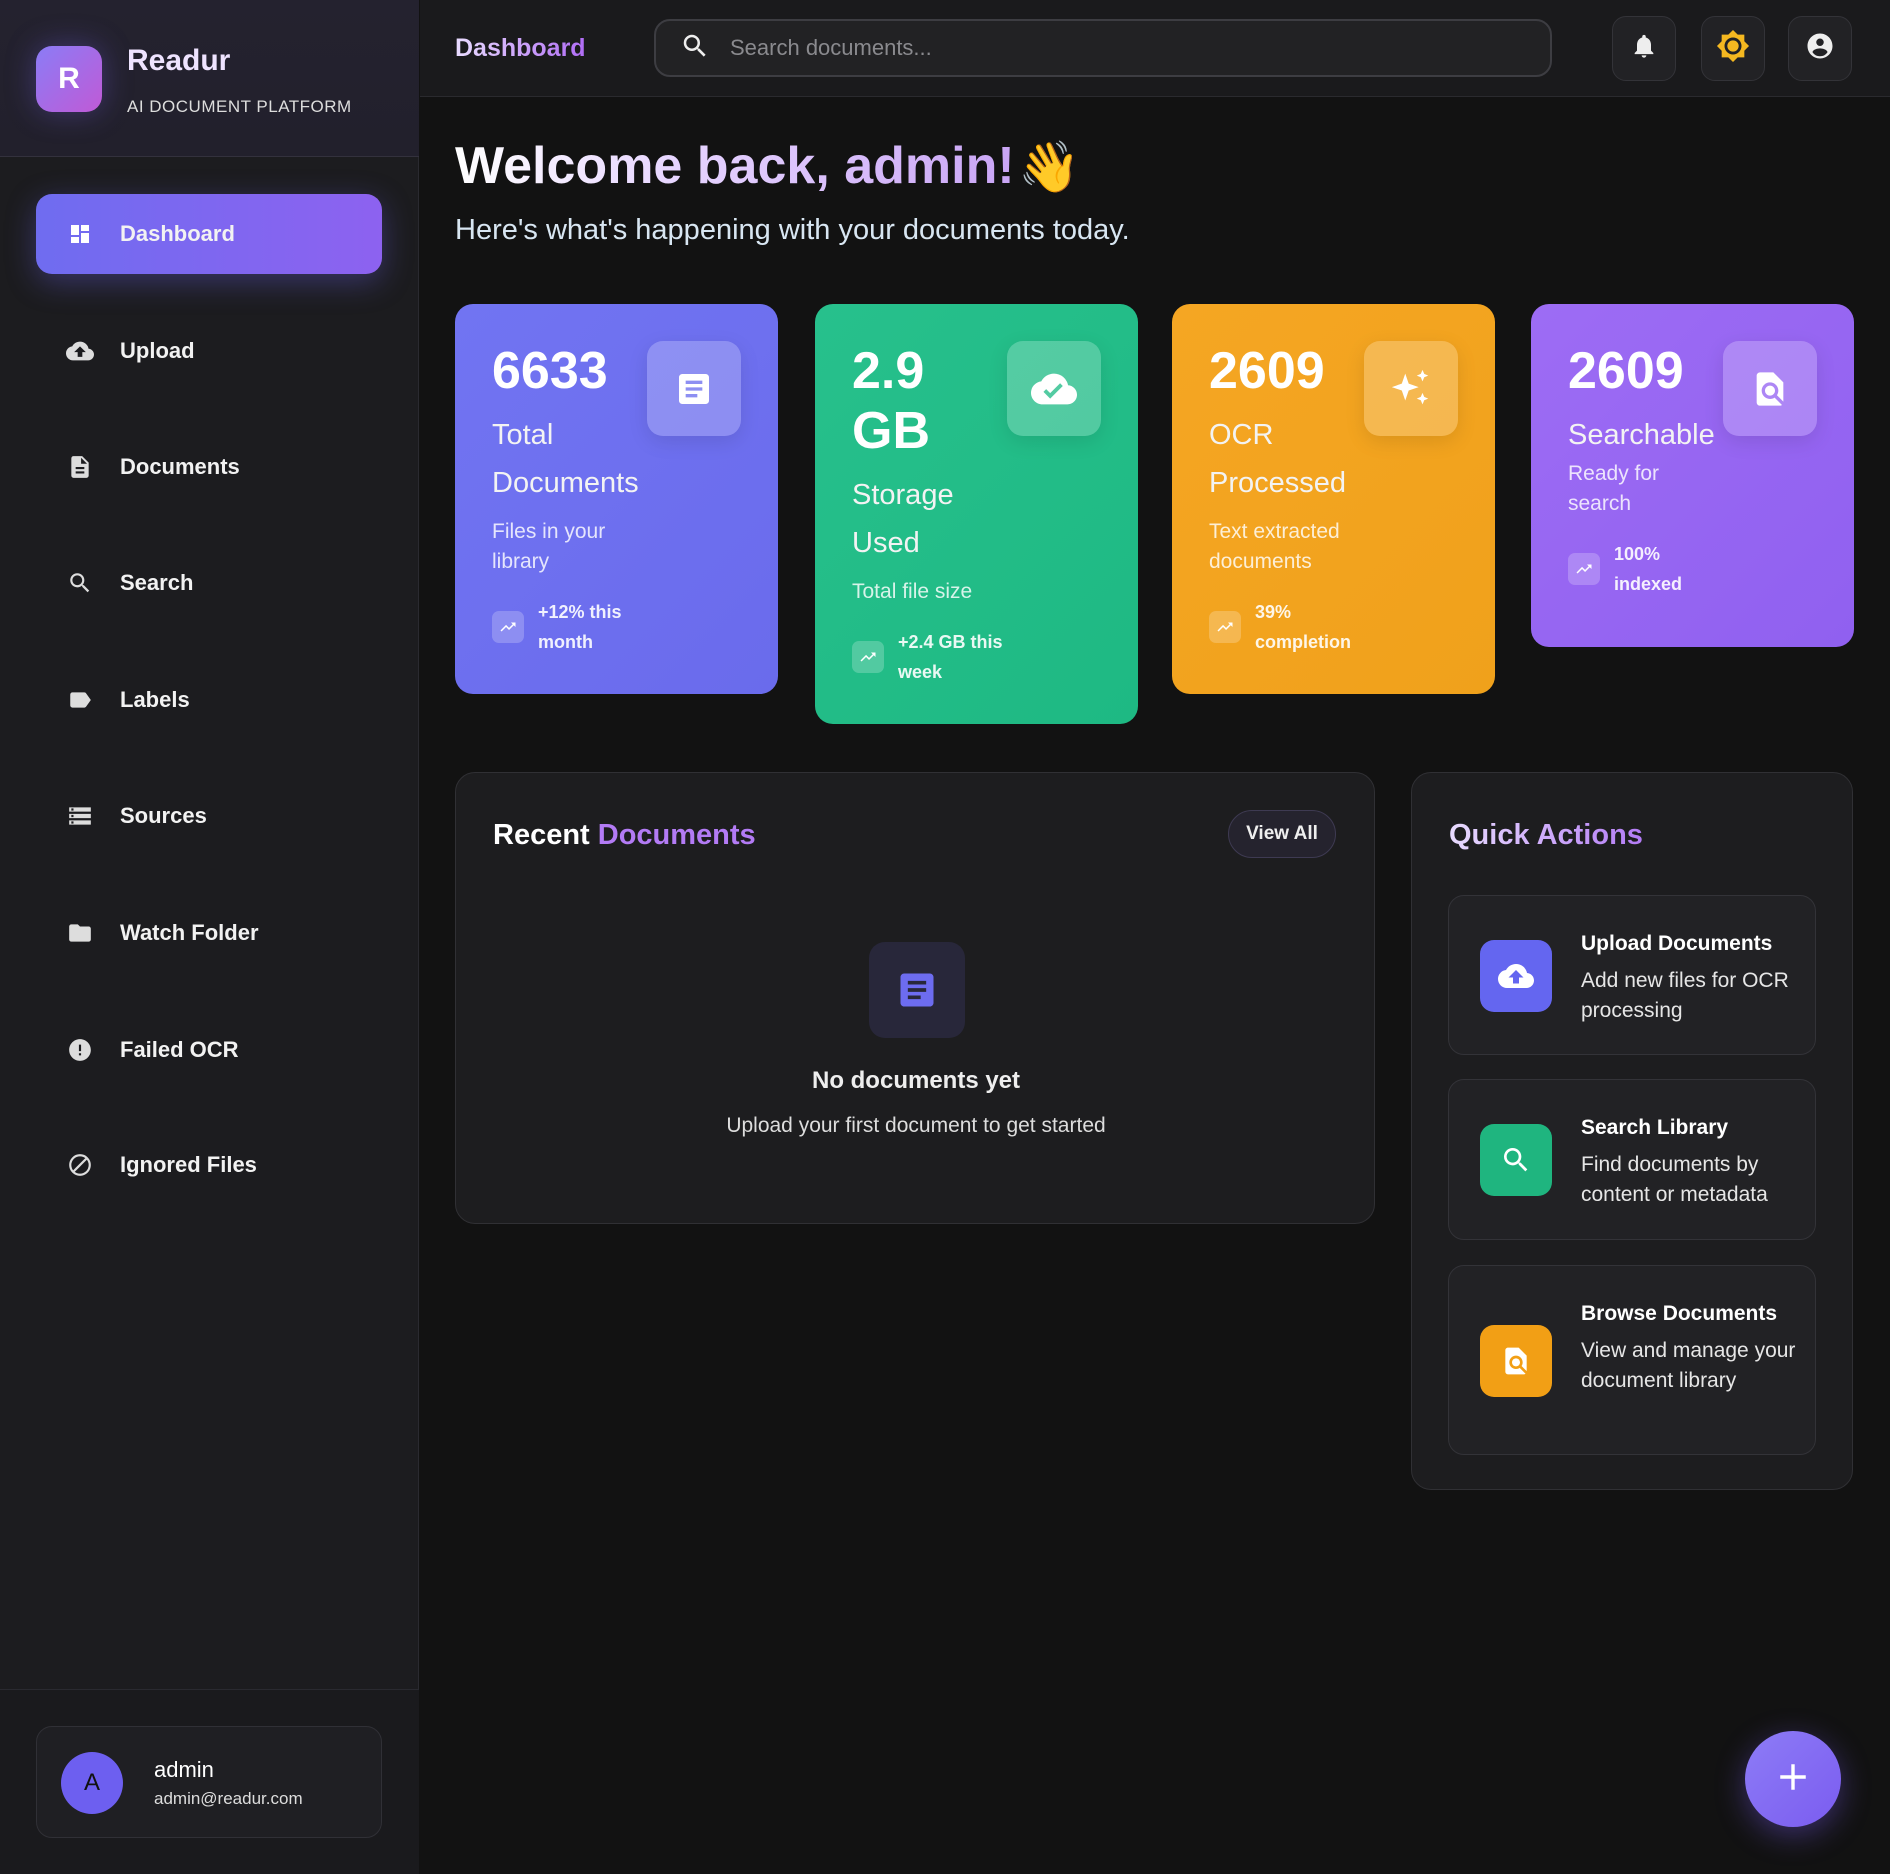 The image size is (1890, 1874). Describe the element at coordinates (209, 583) in the screenshot. I see `sidebar-item-search: Search` at that location.